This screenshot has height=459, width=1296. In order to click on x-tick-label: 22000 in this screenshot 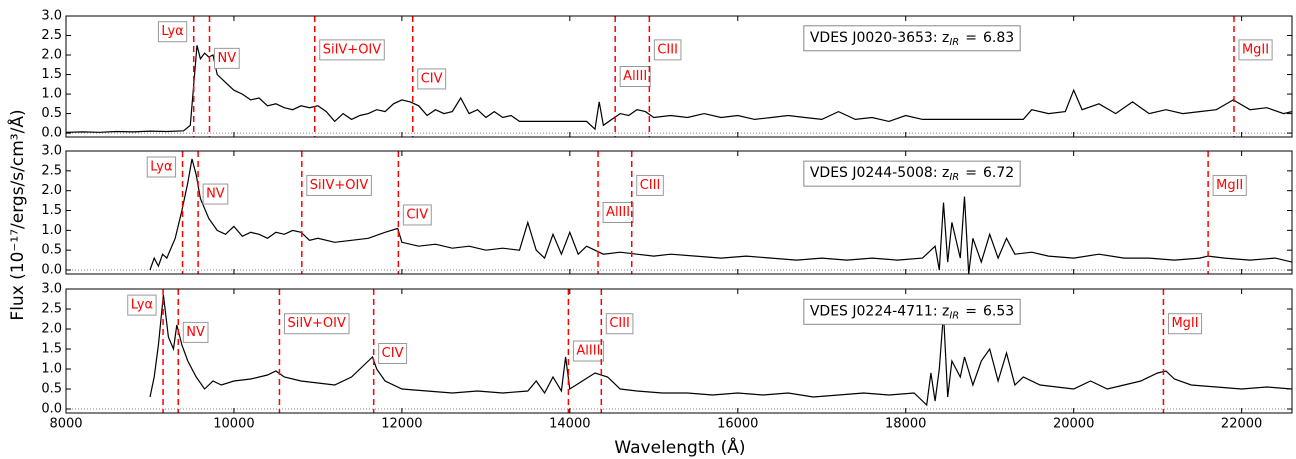, I will do `click(1241, 424)`.